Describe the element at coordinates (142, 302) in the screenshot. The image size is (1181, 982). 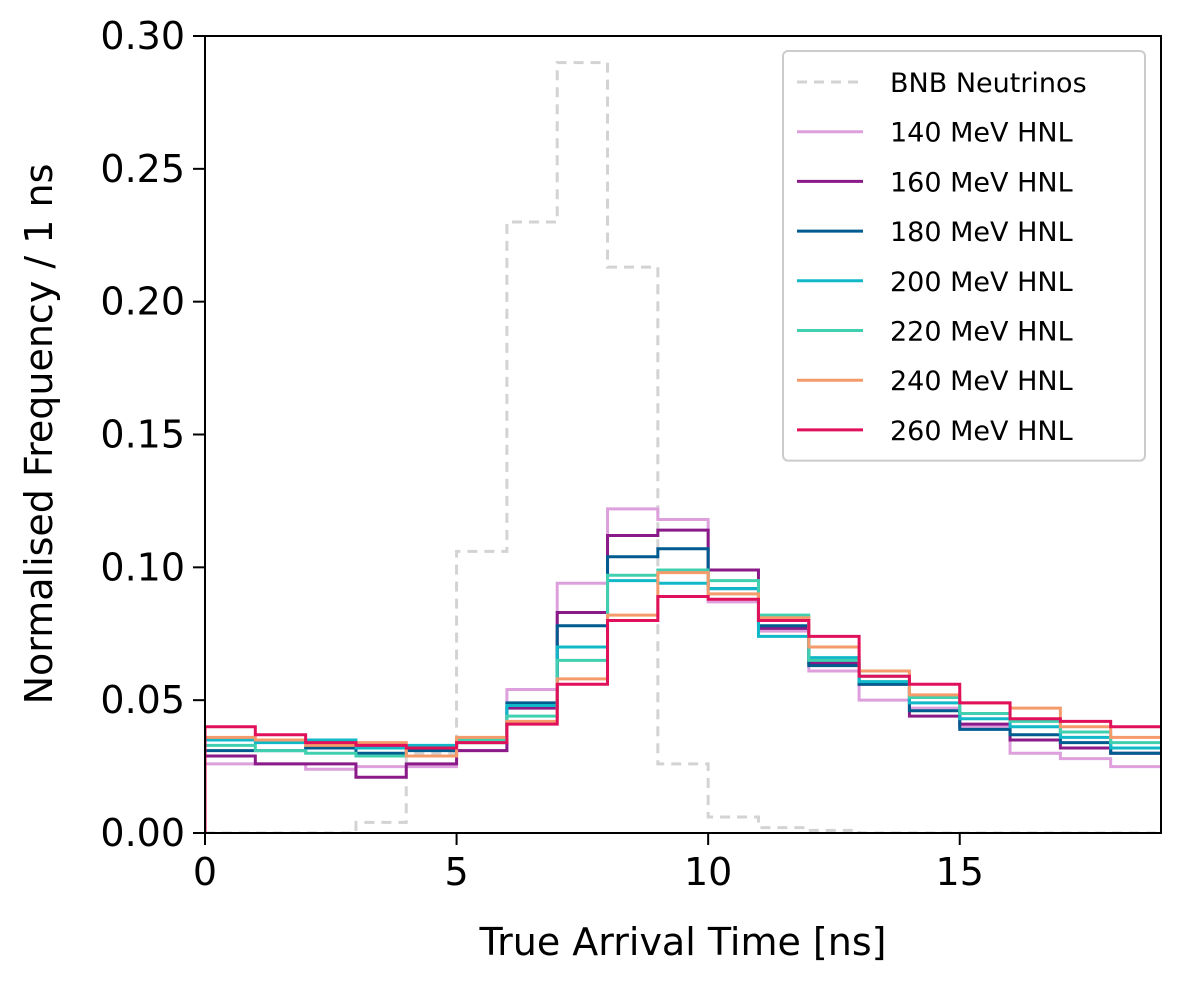
I see `y-tick-label: 0.20` at that location.